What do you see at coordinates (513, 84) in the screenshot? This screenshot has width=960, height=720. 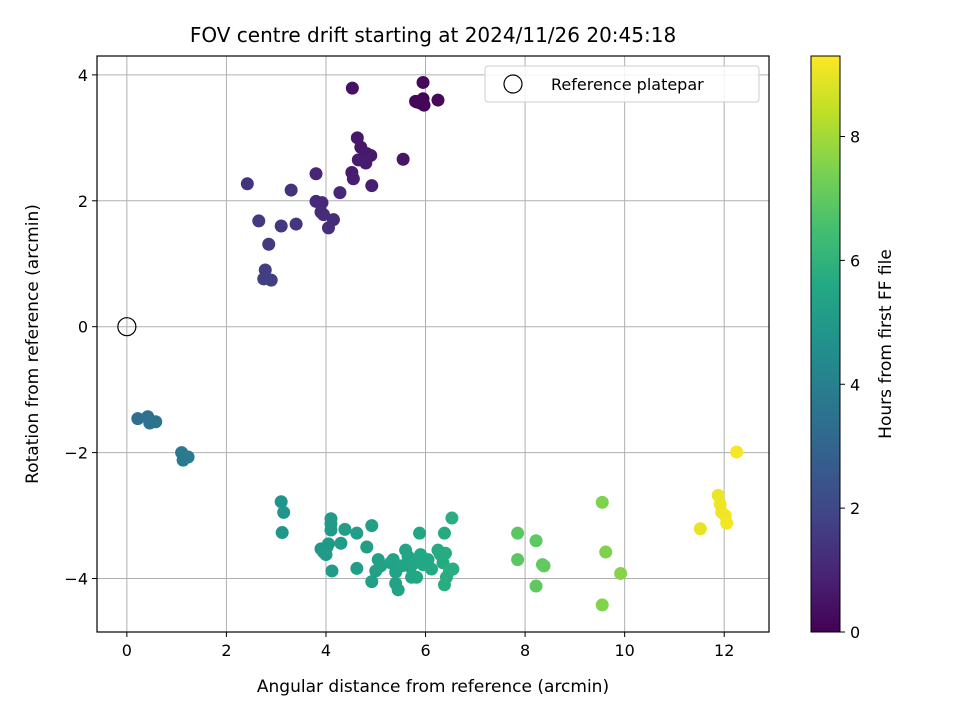 I see `legend-marker-icon` at bounding box center [513, 84].